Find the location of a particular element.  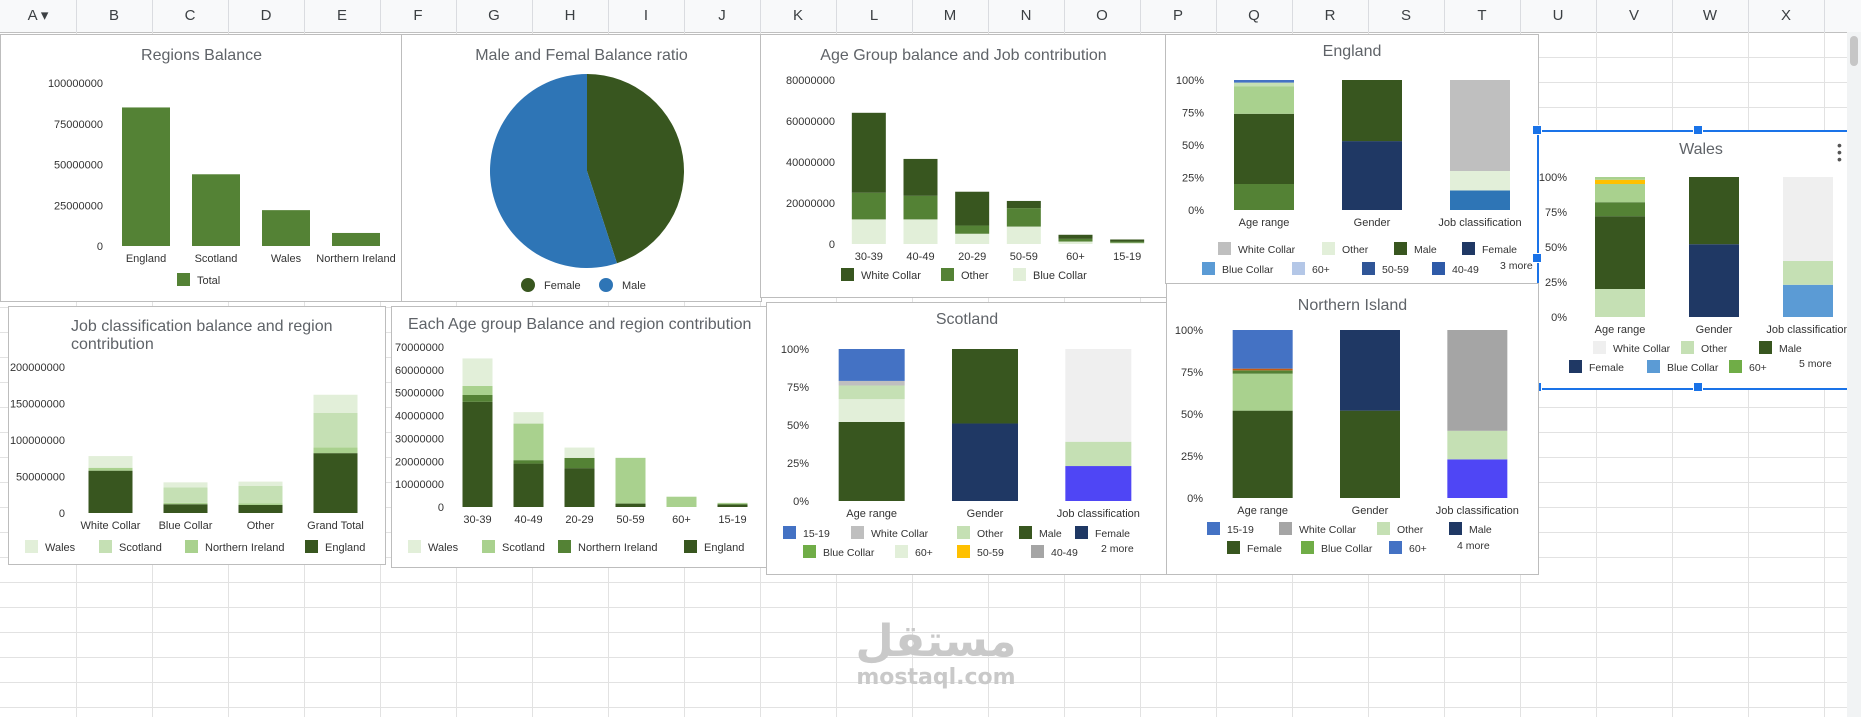

column-header-q: Q is located at coordinates (1254, 16).